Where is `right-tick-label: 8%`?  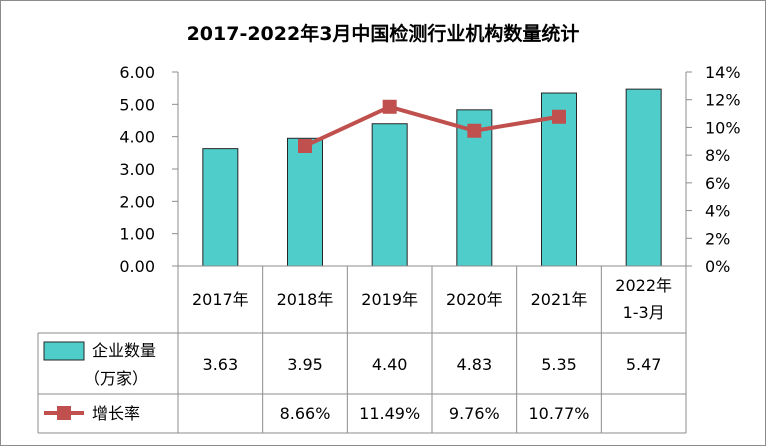
right-tick-label: 8% is located at coordinates (717, 155).